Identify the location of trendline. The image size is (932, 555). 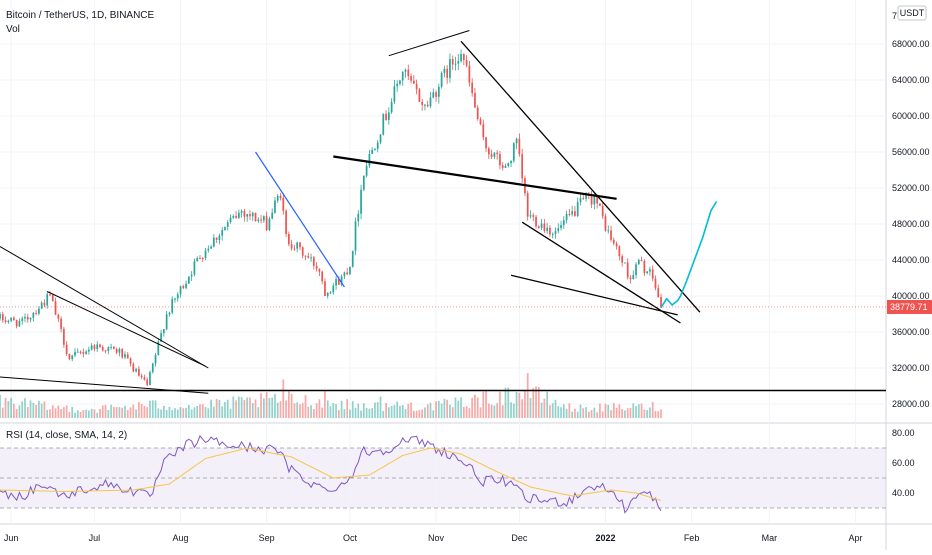
(475, 177).